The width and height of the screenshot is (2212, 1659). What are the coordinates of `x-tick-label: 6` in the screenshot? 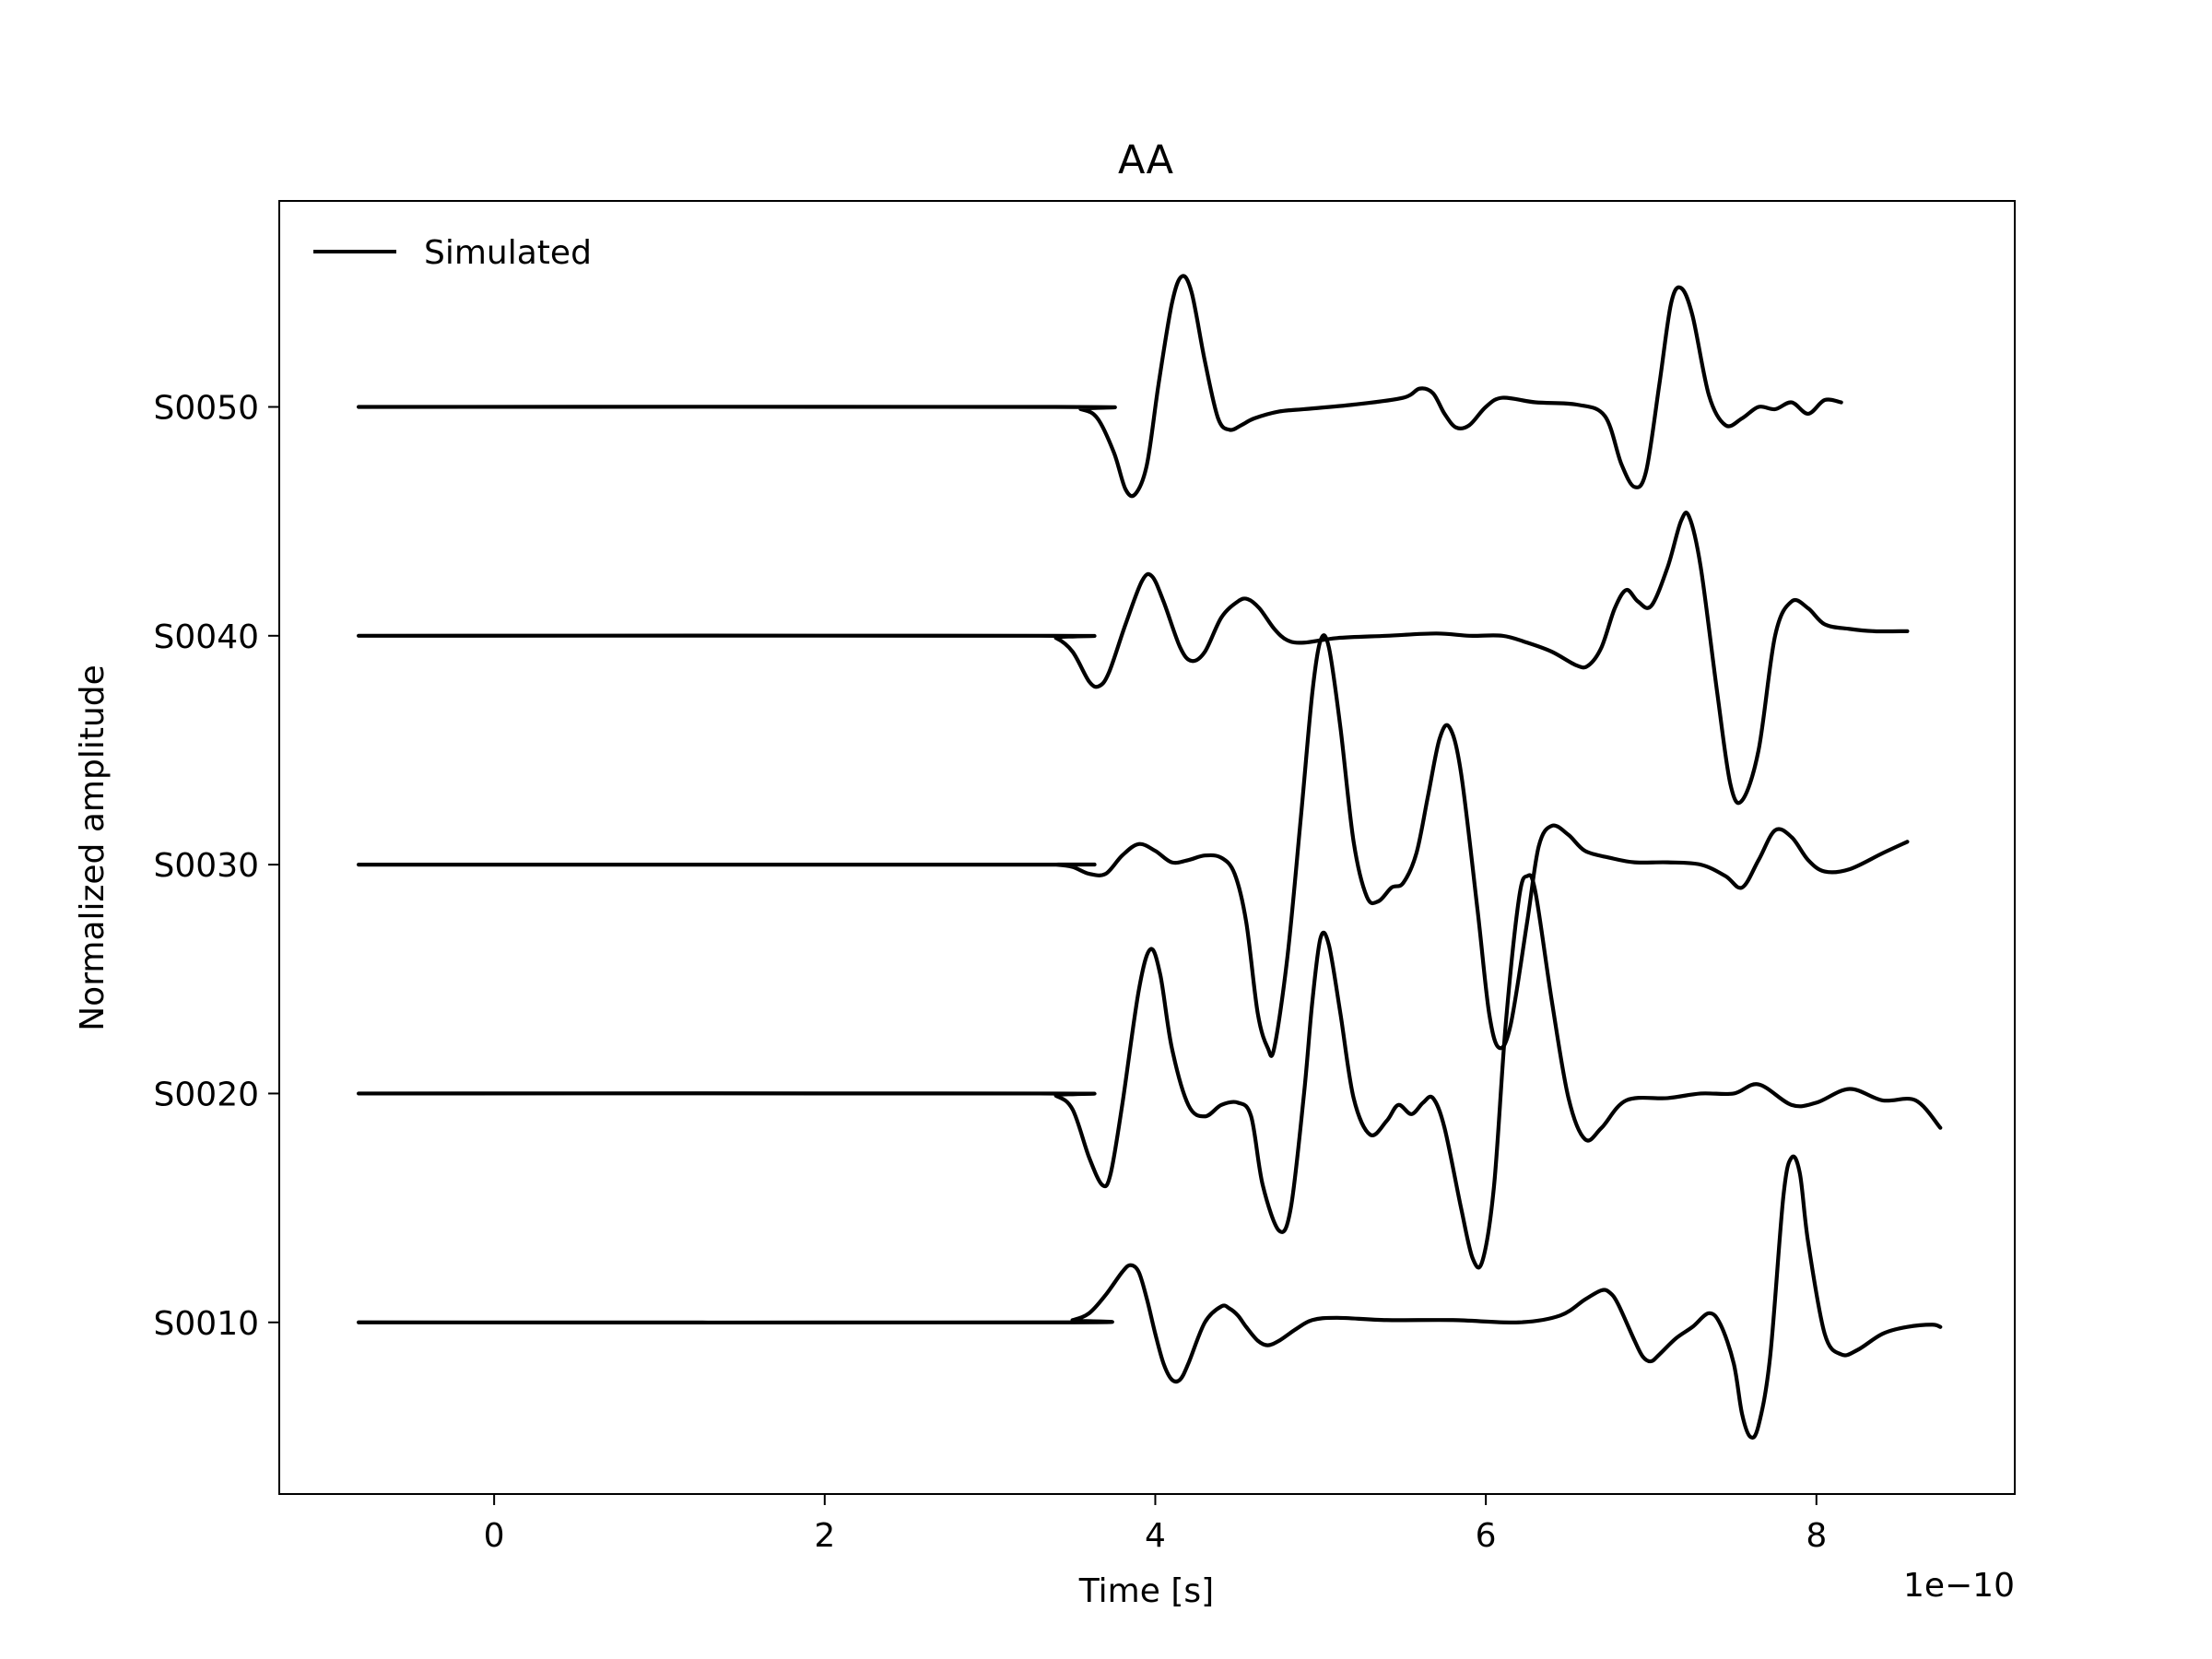 It's located at (1486, 1536).